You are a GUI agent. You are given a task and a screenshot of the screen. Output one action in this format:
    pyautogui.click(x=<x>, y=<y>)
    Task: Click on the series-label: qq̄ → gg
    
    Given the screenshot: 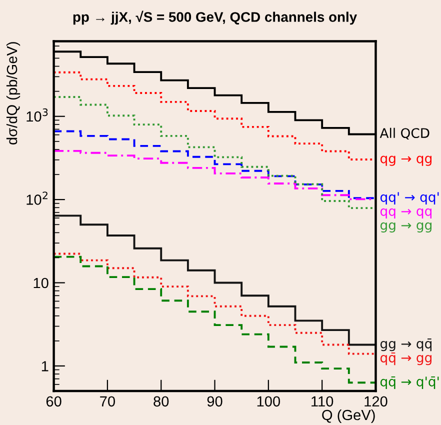 What is the action you would take?
    pyautogui.click(x=406, y=359)
    